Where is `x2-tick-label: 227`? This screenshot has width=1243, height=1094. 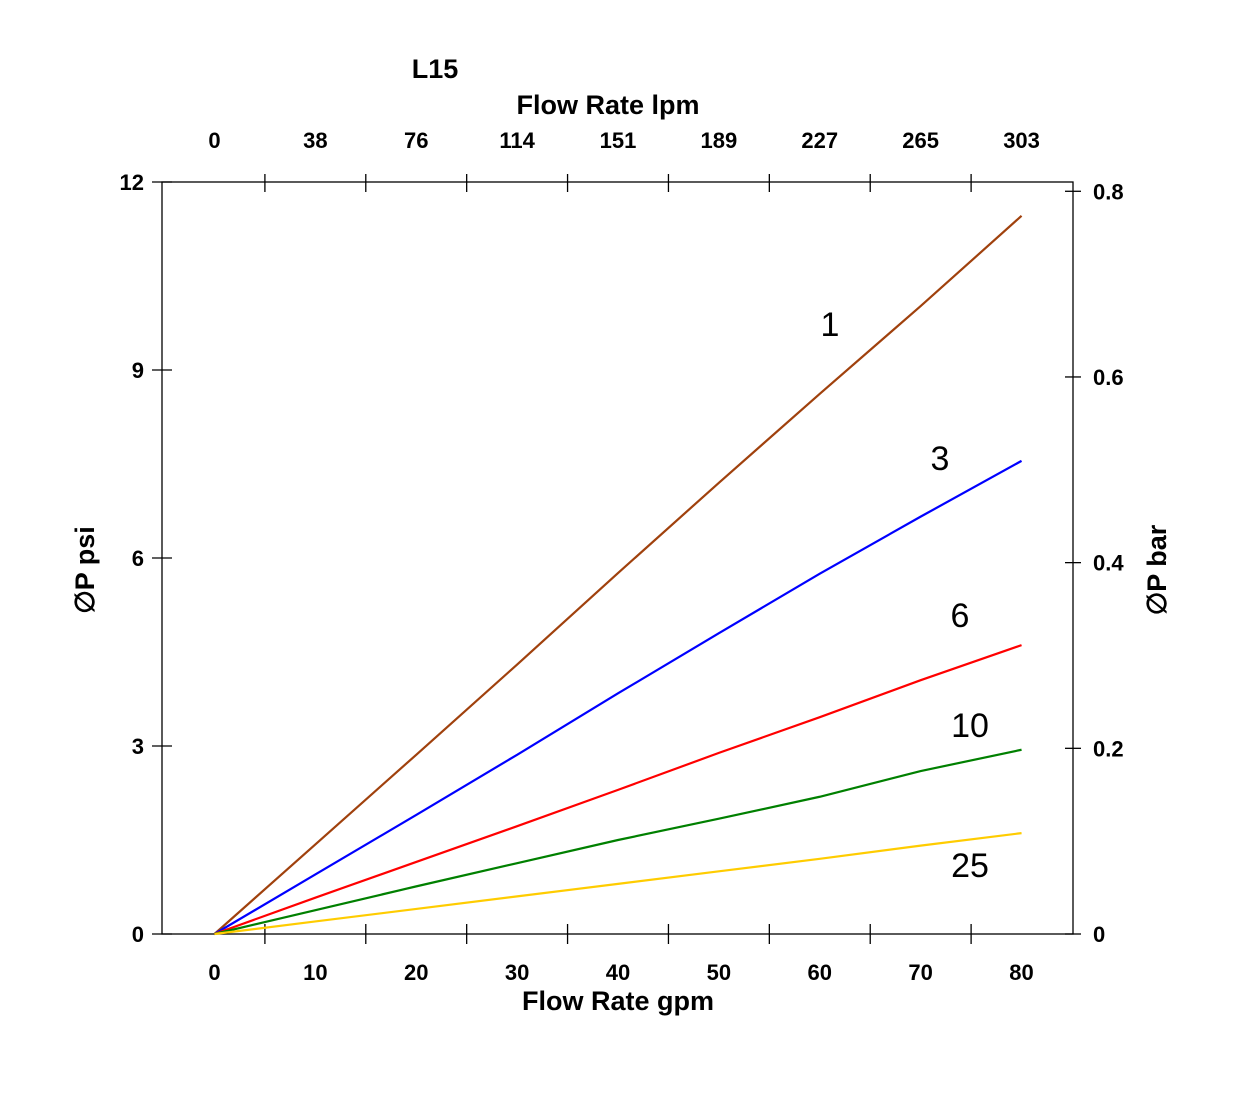 x2-tick-label: 227 is located at coordinates (819, 140).